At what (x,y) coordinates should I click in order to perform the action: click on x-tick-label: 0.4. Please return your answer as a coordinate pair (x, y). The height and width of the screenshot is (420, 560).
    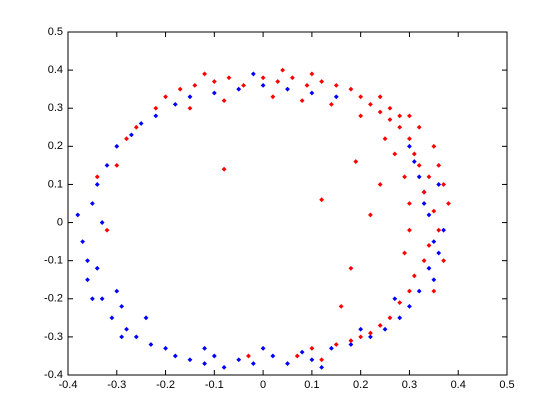
    Looking at the image, I should click on (458, 385).